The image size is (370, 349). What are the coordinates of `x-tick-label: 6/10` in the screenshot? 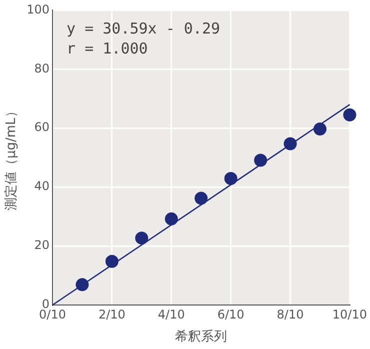 It's located at (230, 314).